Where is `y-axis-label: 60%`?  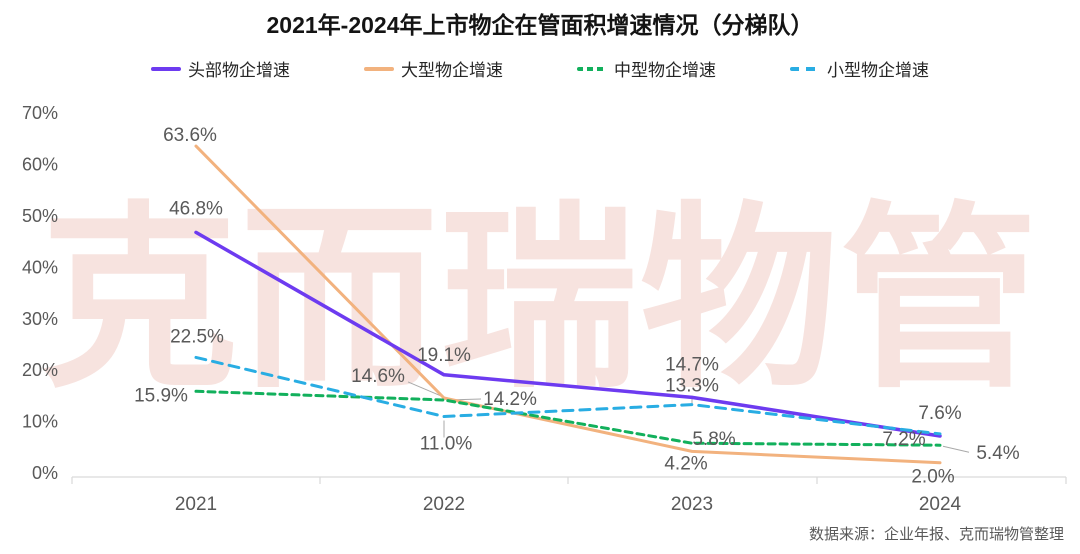 y-axis-label: 60% is located at coordinates (40, 165).